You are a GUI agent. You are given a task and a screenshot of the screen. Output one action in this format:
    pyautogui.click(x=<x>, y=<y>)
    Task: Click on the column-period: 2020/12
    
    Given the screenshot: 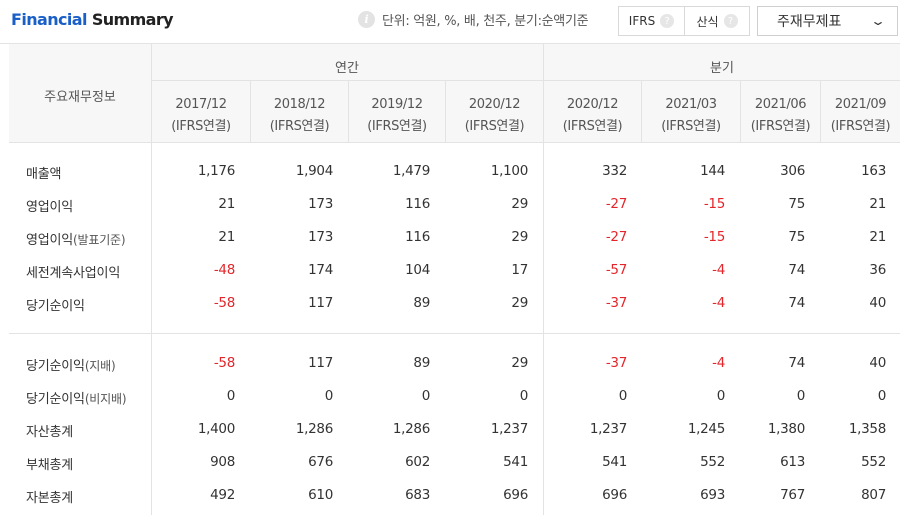 What is the action you would take?
    pyautogui.click(x=494, y=104)
    